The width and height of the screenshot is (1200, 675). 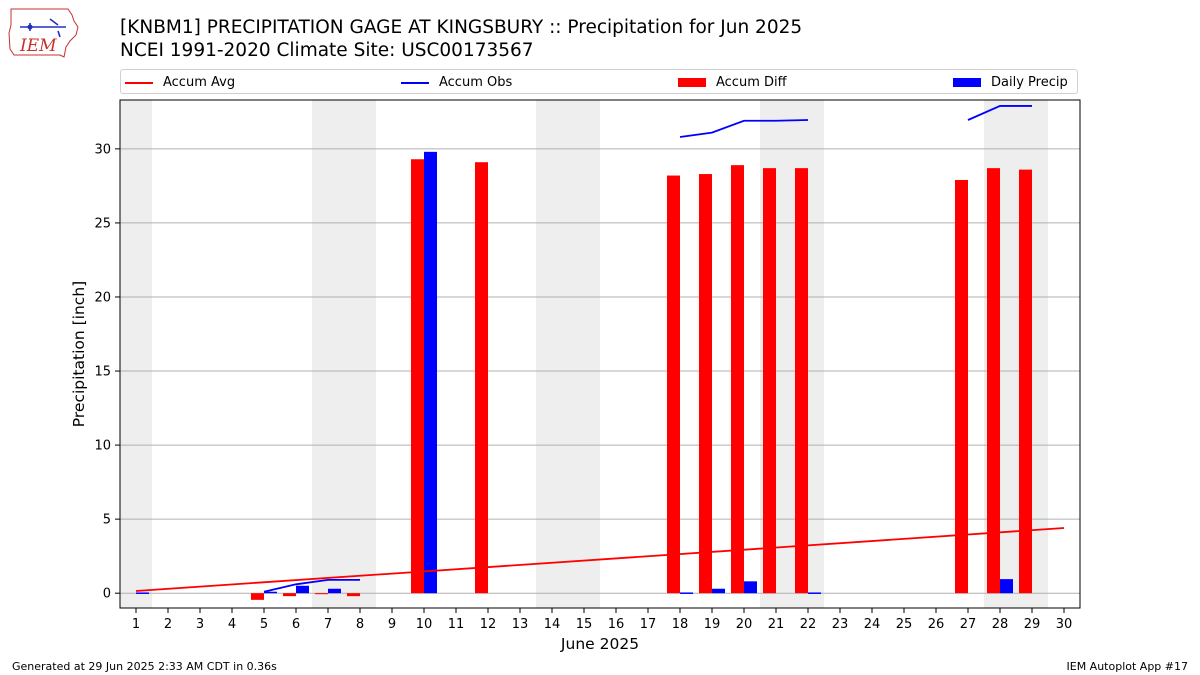 What do you see at coordinates (79, 354) in the screenshot?
I see `y-axis-label: Precipitation [inch]` at bounding box center [79, 354].